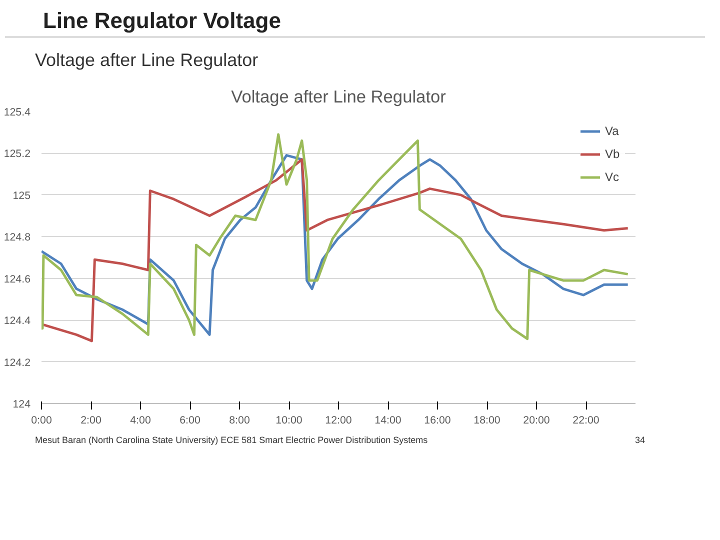 Image resolution: width=720 pixels, height=540 pixels. What do you see at coordinates (190, 420) in the screenshot?
I see `x-tick-label: 6:00` at bounding box center [190, 420].